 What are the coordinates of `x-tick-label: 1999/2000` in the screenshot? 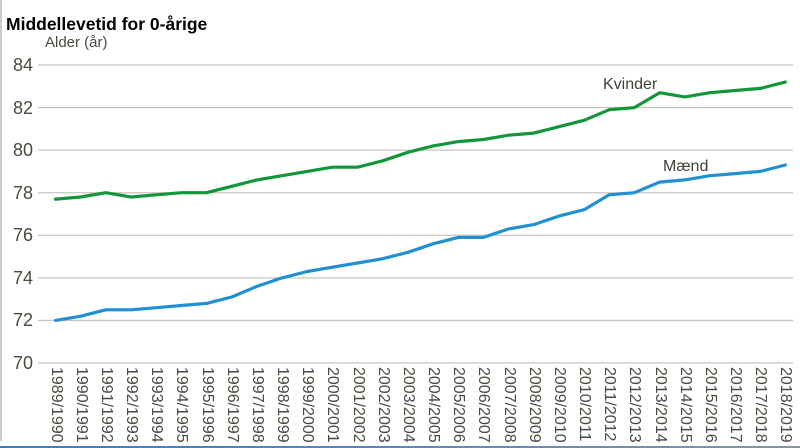 It's located at (308, 405).